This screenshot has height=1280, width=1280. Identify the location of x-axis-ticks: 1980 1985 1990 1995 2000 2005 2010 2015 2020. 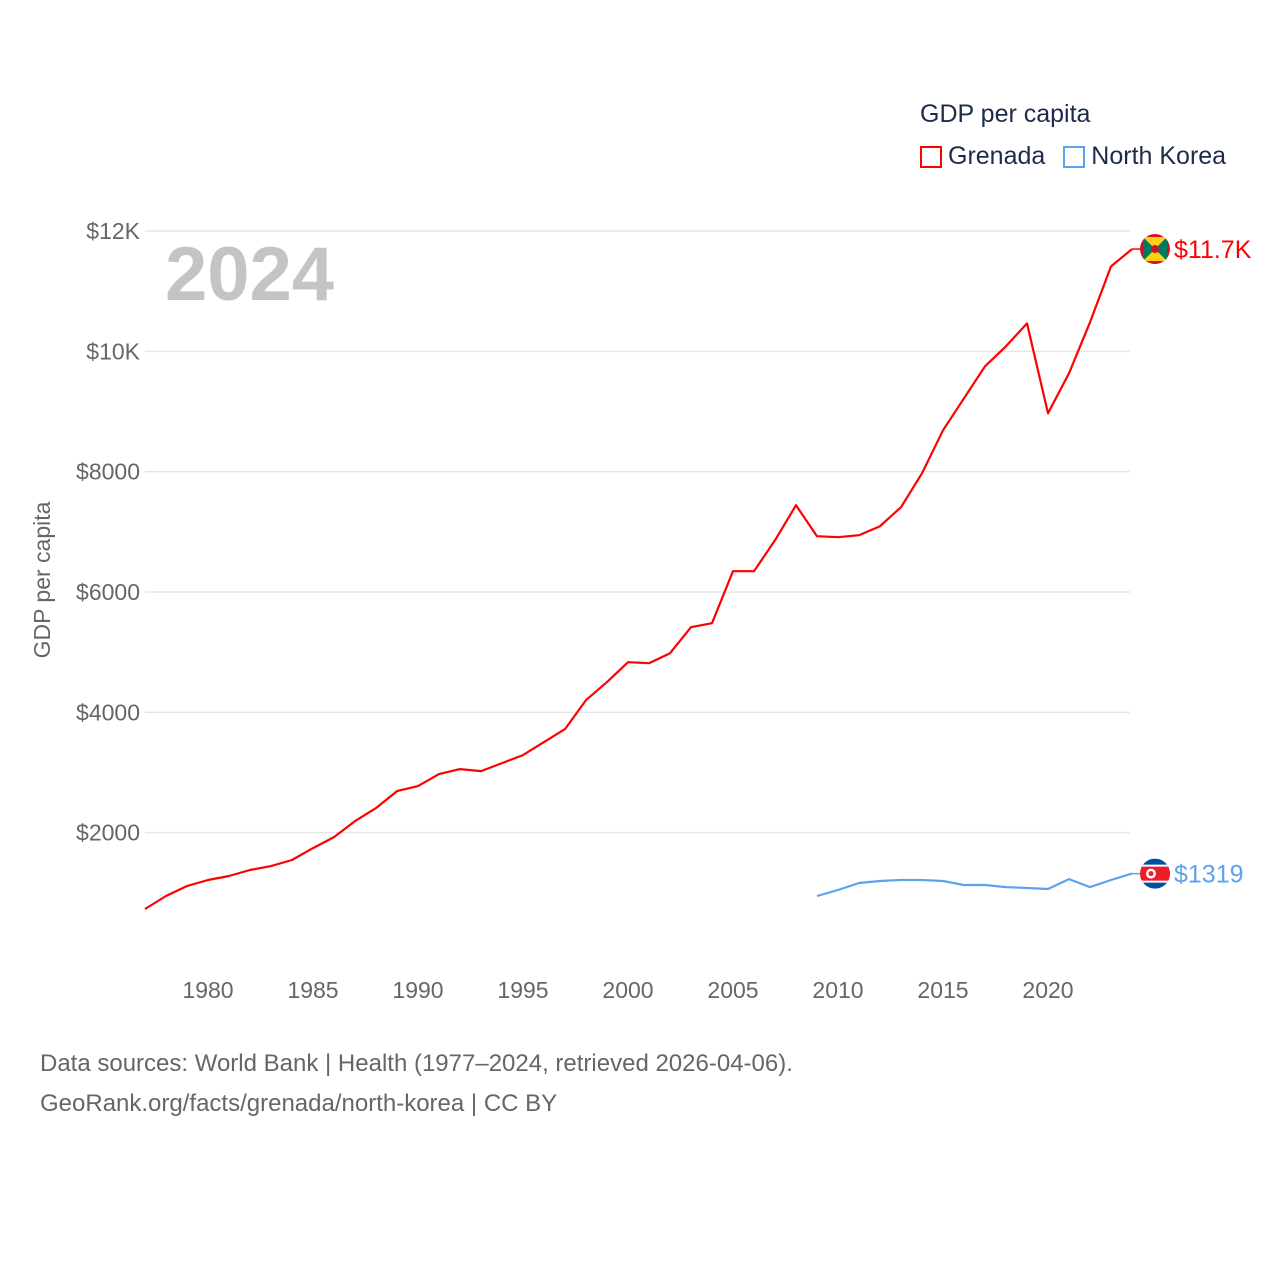
(627, 990).